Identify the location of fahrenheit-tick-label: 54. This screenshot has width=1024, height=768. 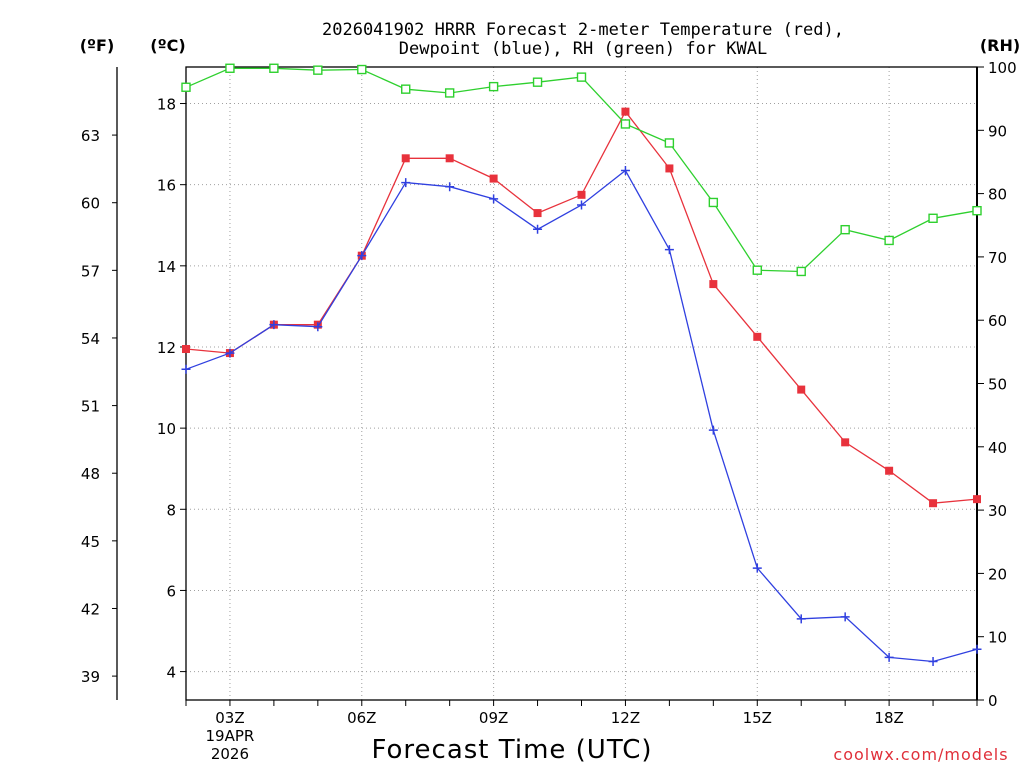
(90, 339).